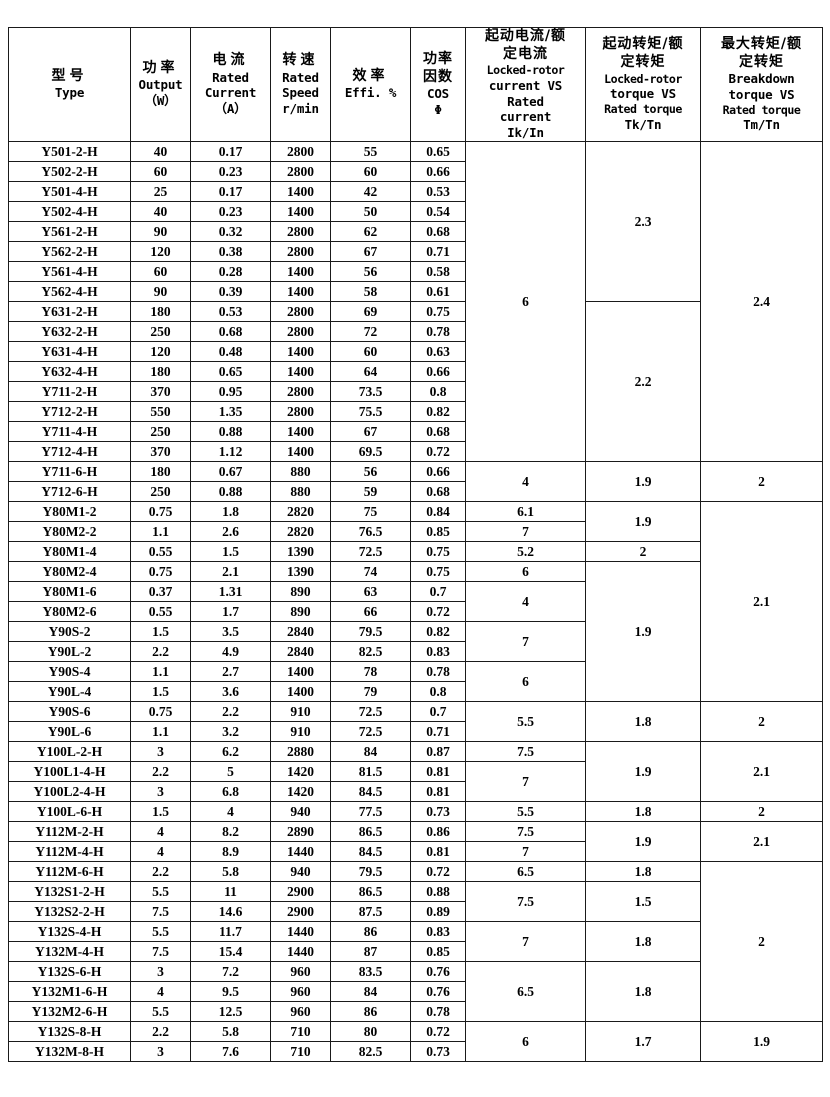 The width and height of the screenshot is (830, 1097). Describe the element at coordinates (69, 271) in the screenshot. I see `cell-type: Y561-4-H` at that location.